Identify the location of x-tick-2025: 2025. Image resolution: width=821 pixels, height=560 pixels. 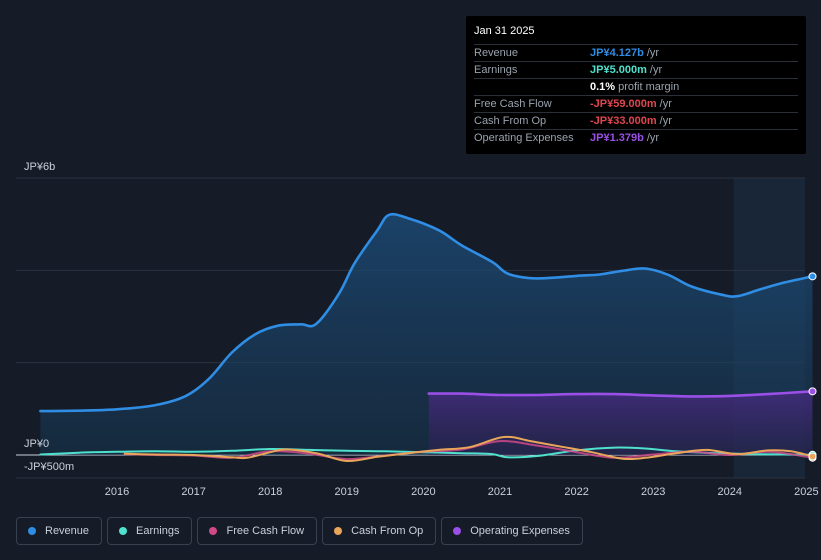
(806, 492).